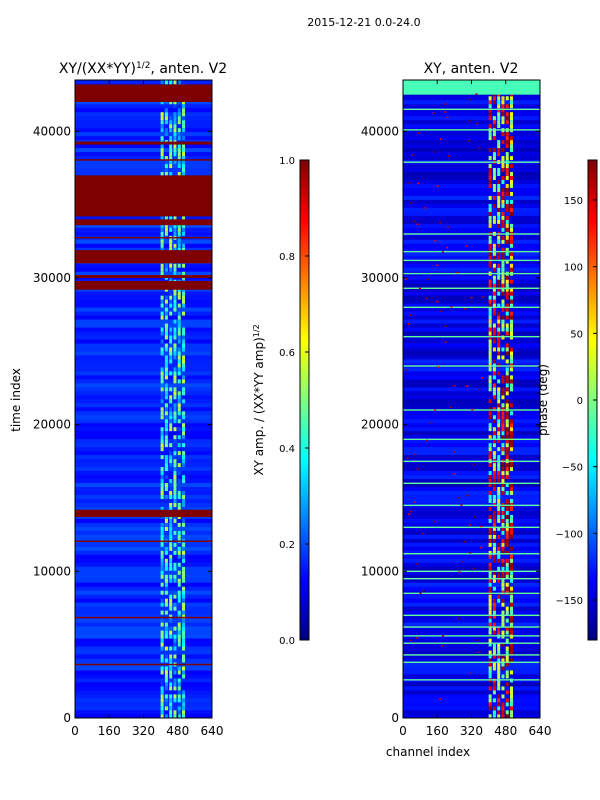 The height and width of the screenshot is (800, 600). Describe the element at coordinates (363, 22) in the screenshot. I see `figure-suptitle: 2015-12-21 0.0-24.0` at that location.